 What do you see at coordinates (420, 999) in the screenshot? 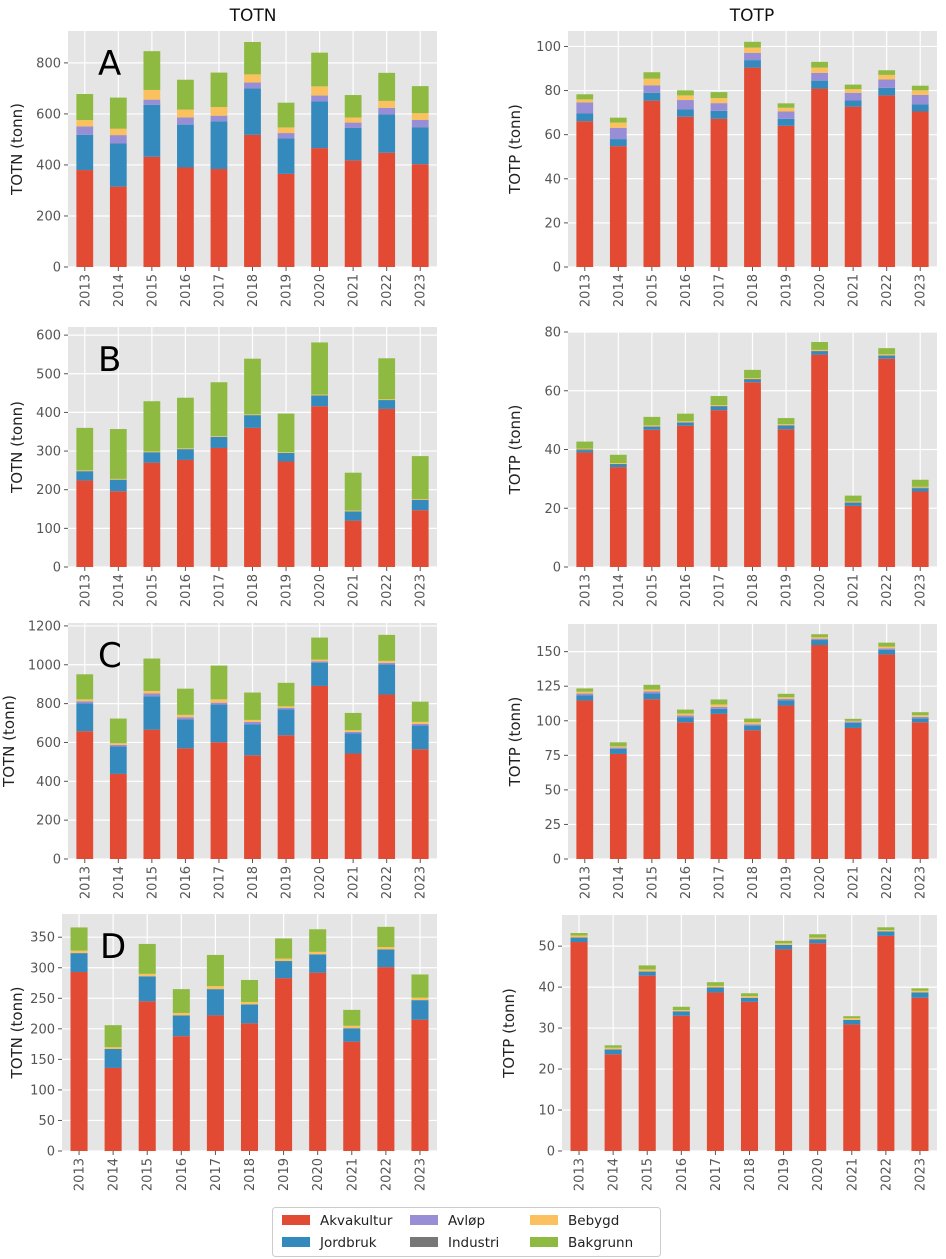
I see `bar-bebygd-2023` at bounding box center [420, 999].